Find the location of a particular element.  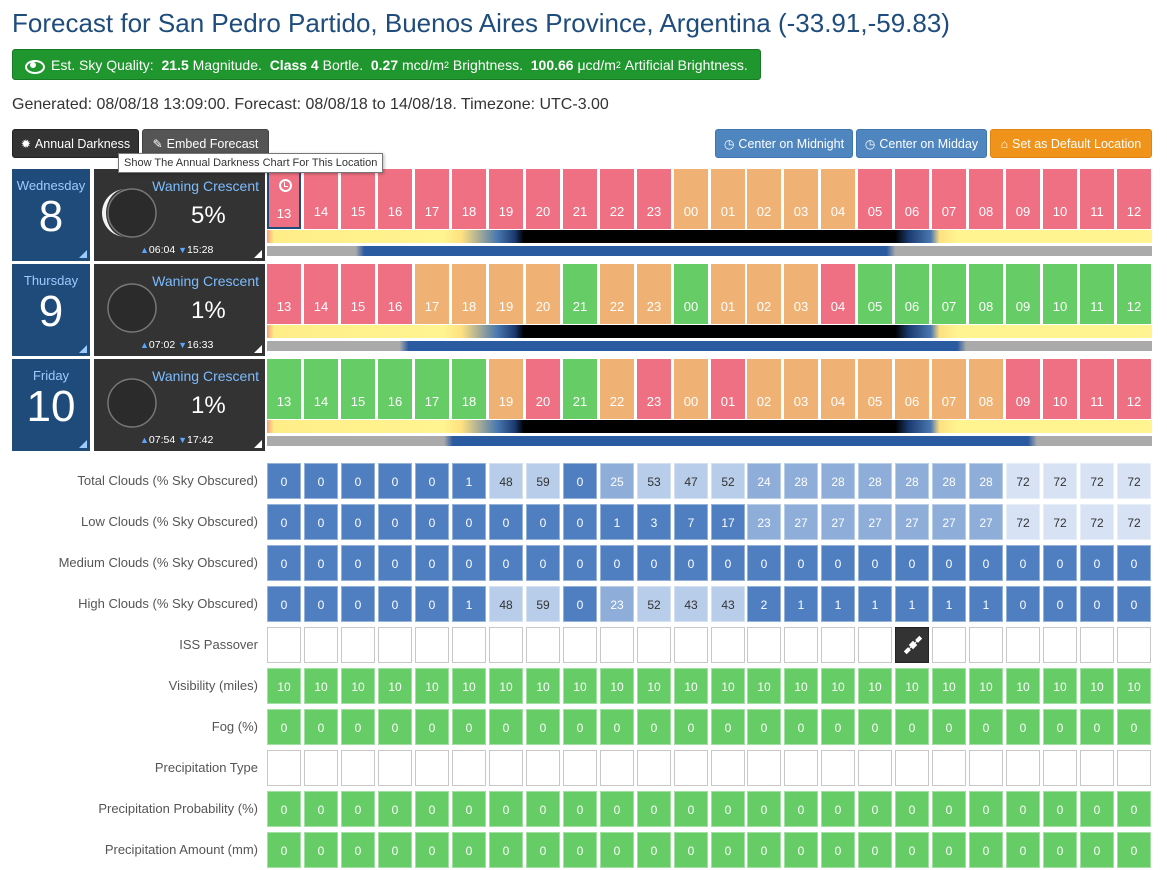

hour-cell: 04 is located at coordinates (838, 389).